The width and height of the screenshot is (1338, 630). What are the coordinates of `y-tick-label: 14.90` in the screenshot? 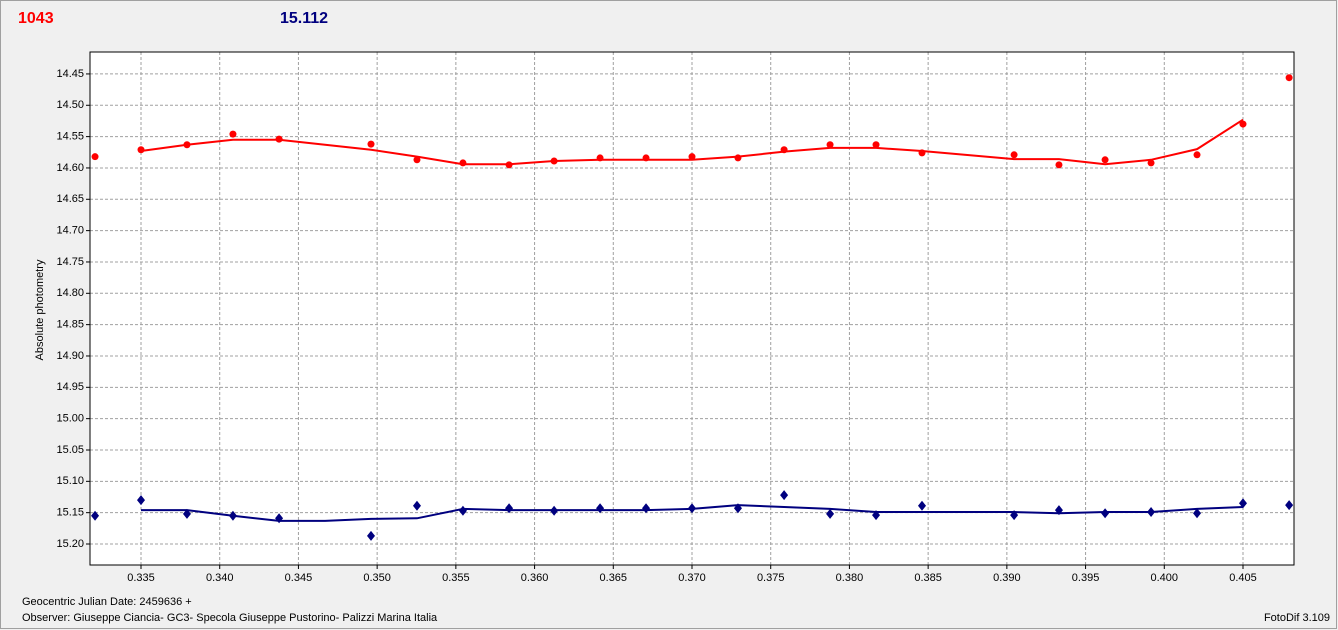 It's located at (70, 356).